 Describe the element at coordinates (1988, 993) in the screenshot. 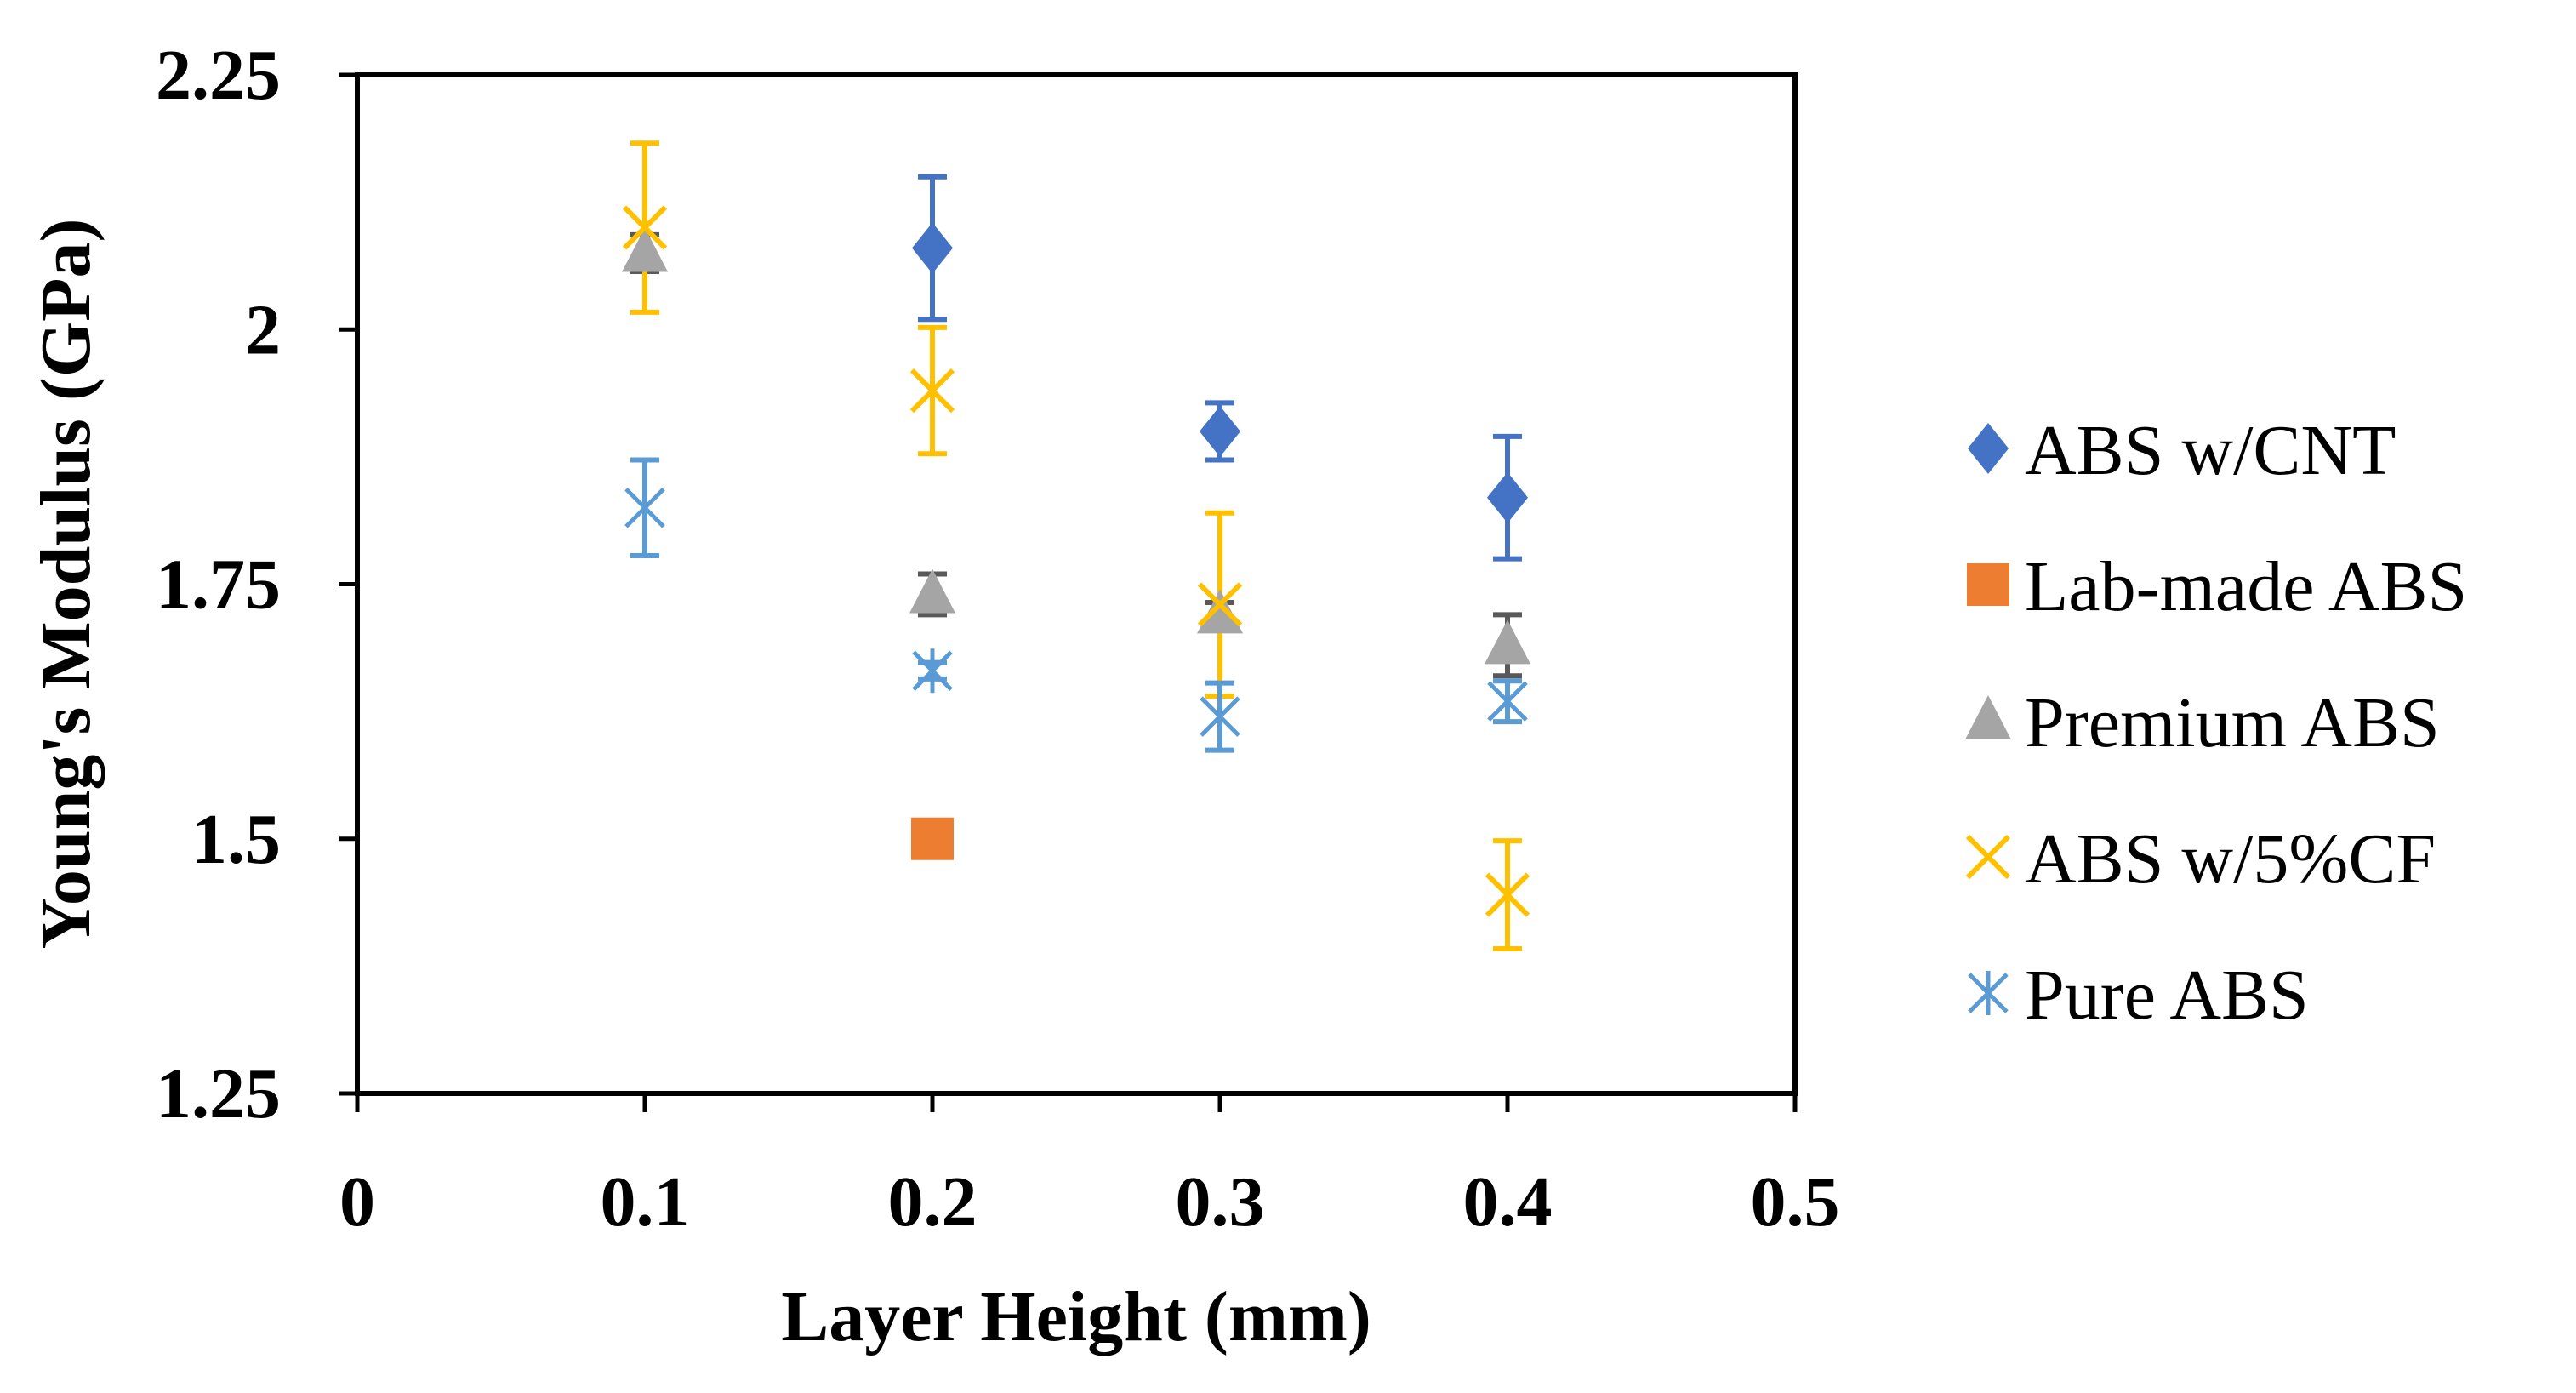

I see `legend-marker-pure-abs` at that location.